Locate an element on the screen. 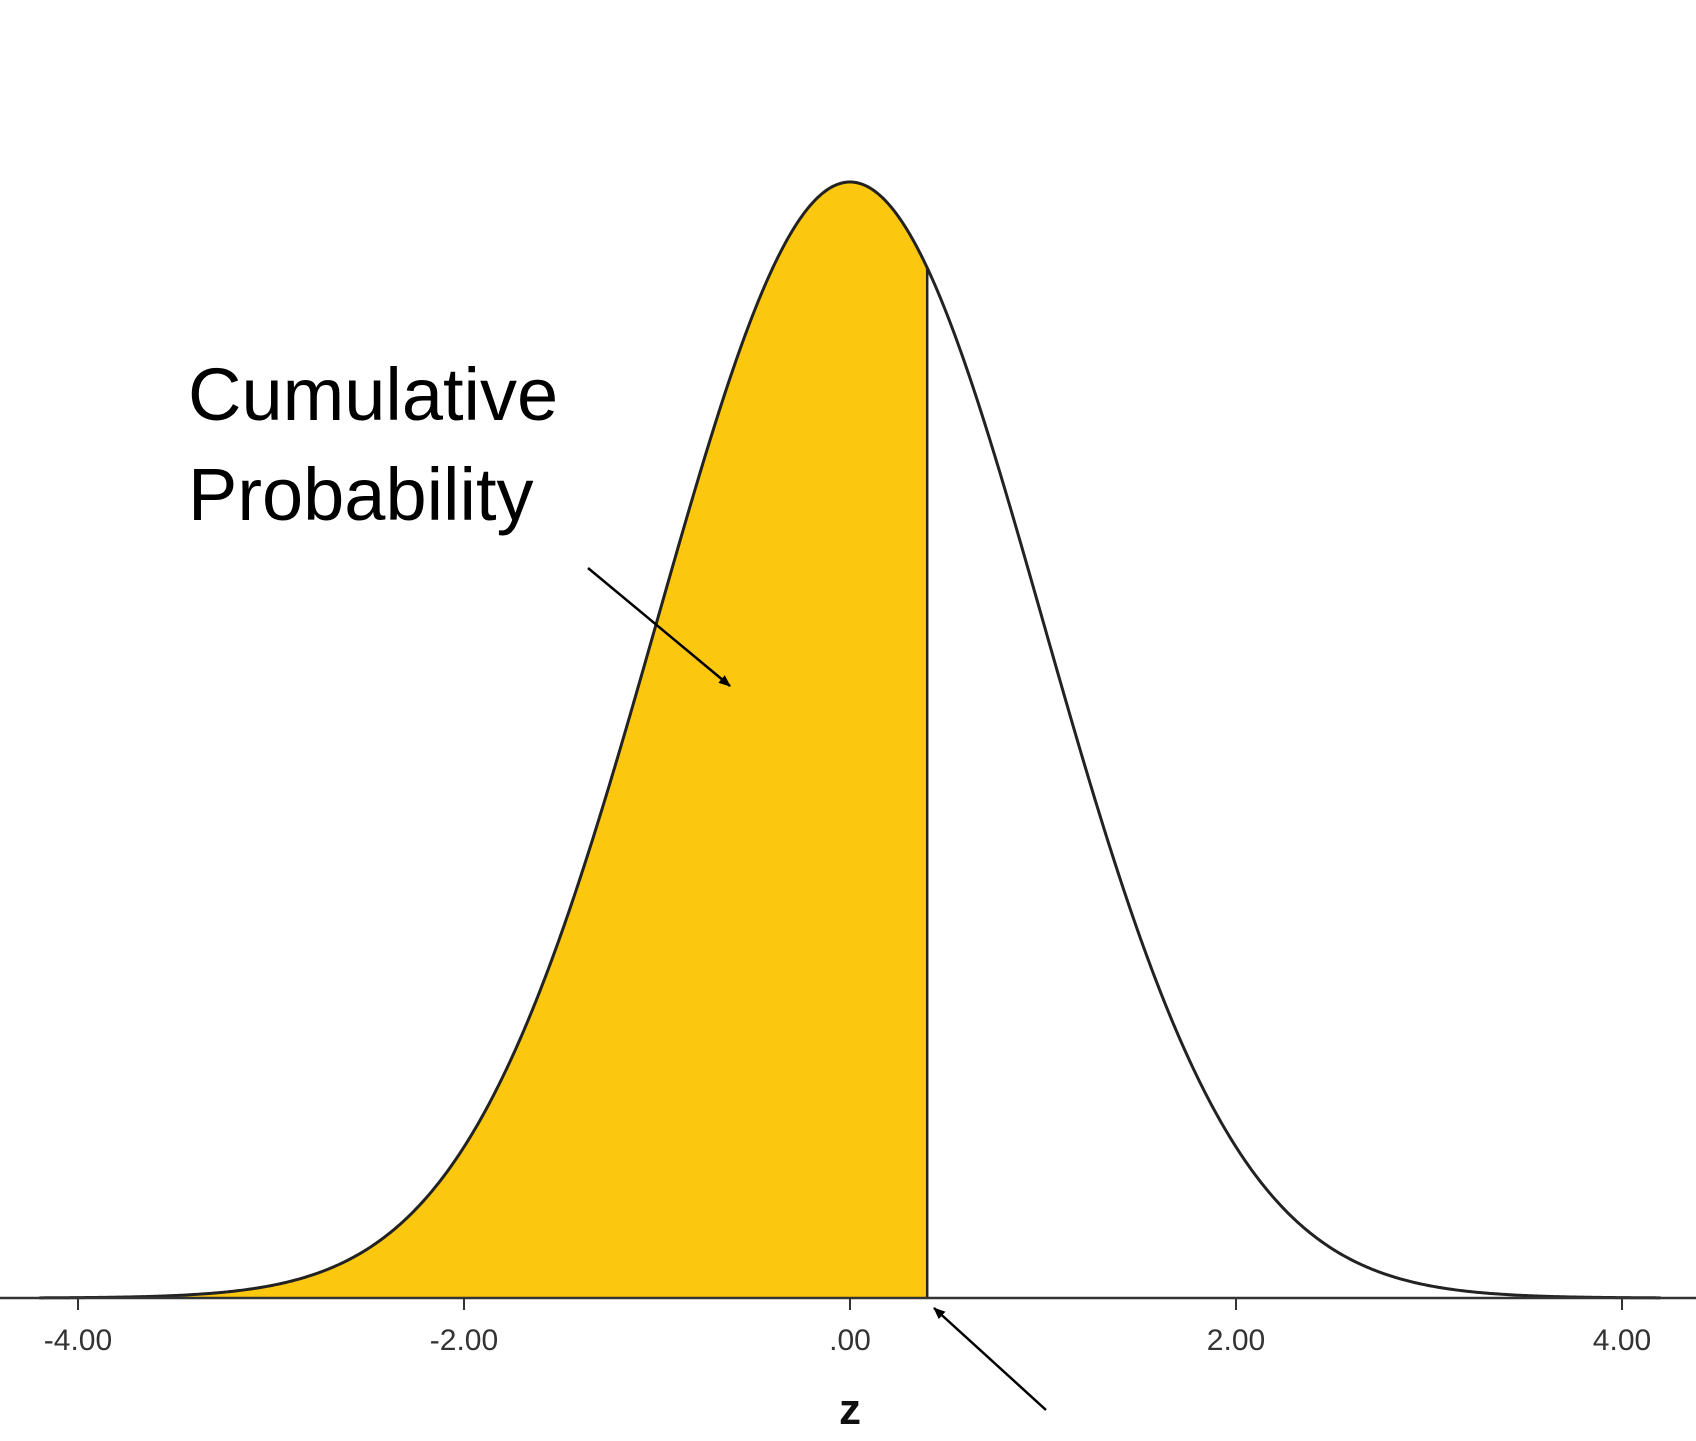  x-tick-label: 4.00 is located at coordinates (1622, 1340).